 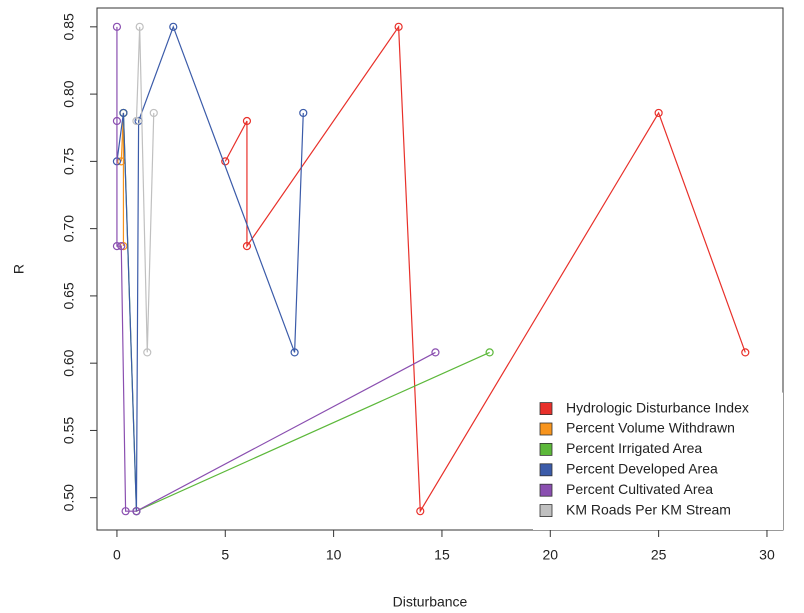 What do you see at coordinates (657, 407) in the screenshot?
I see `legend-label: Hydrologic Disturbance Index` at bounding box center [657, 407].